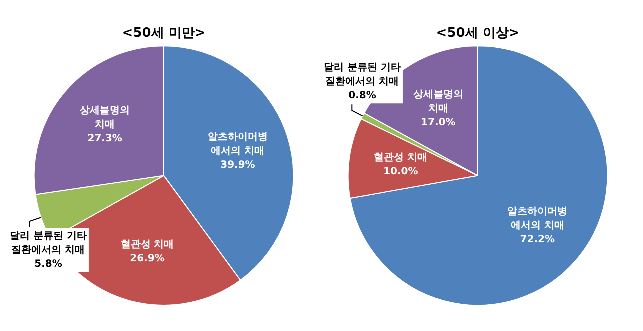 This screenshot has width=643, height=331. What do you see at coordinates (401, 172) in the screenshot?
I see `data-label: 10.0%` at bounding box center [401, 172].